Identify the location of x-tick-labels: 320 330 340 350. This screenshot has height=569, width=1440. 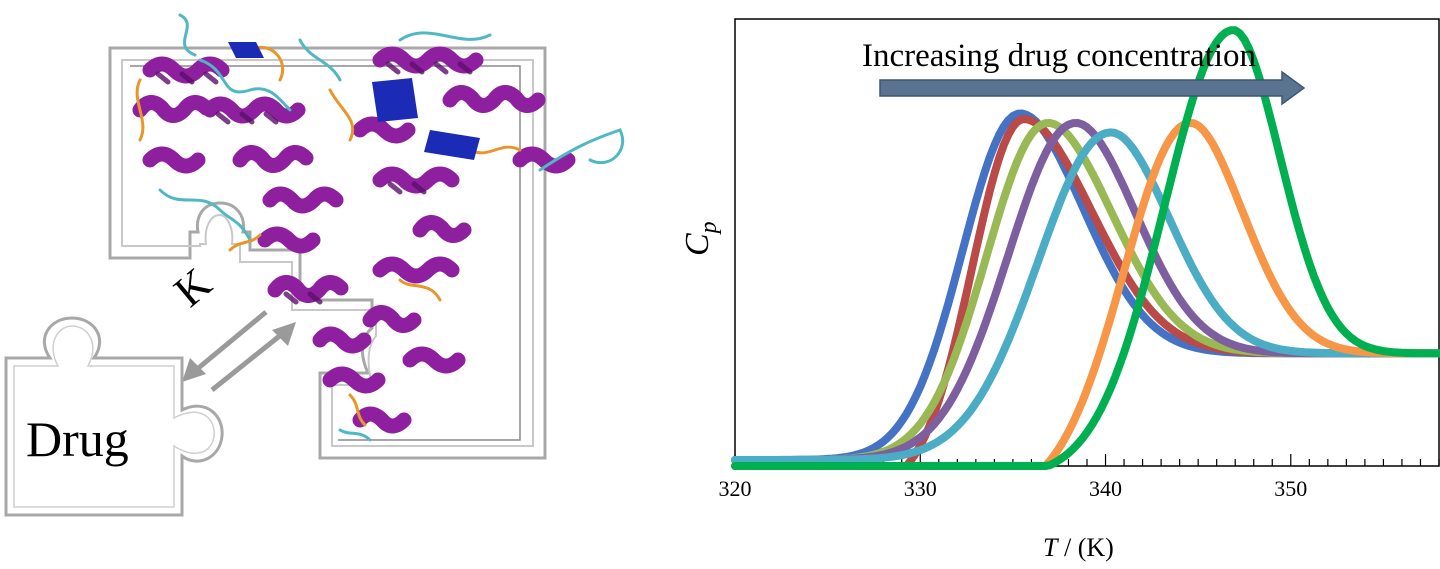
(1013, 488).